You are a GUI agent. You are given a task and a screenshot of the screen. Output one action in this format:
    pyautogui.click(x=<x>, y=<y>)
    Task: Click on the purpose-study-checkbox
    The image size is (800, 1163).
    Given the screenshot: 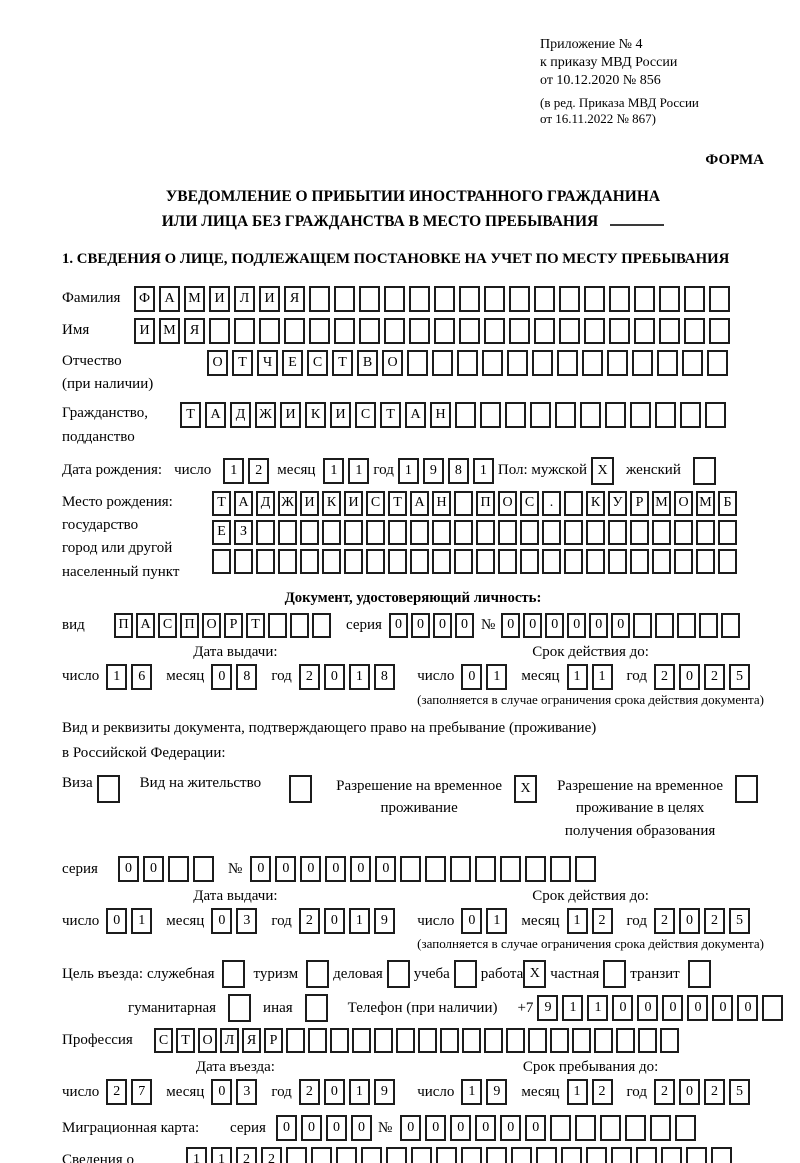 What is the action you would take?
    pyautogui.click(x=467, y=974)
    